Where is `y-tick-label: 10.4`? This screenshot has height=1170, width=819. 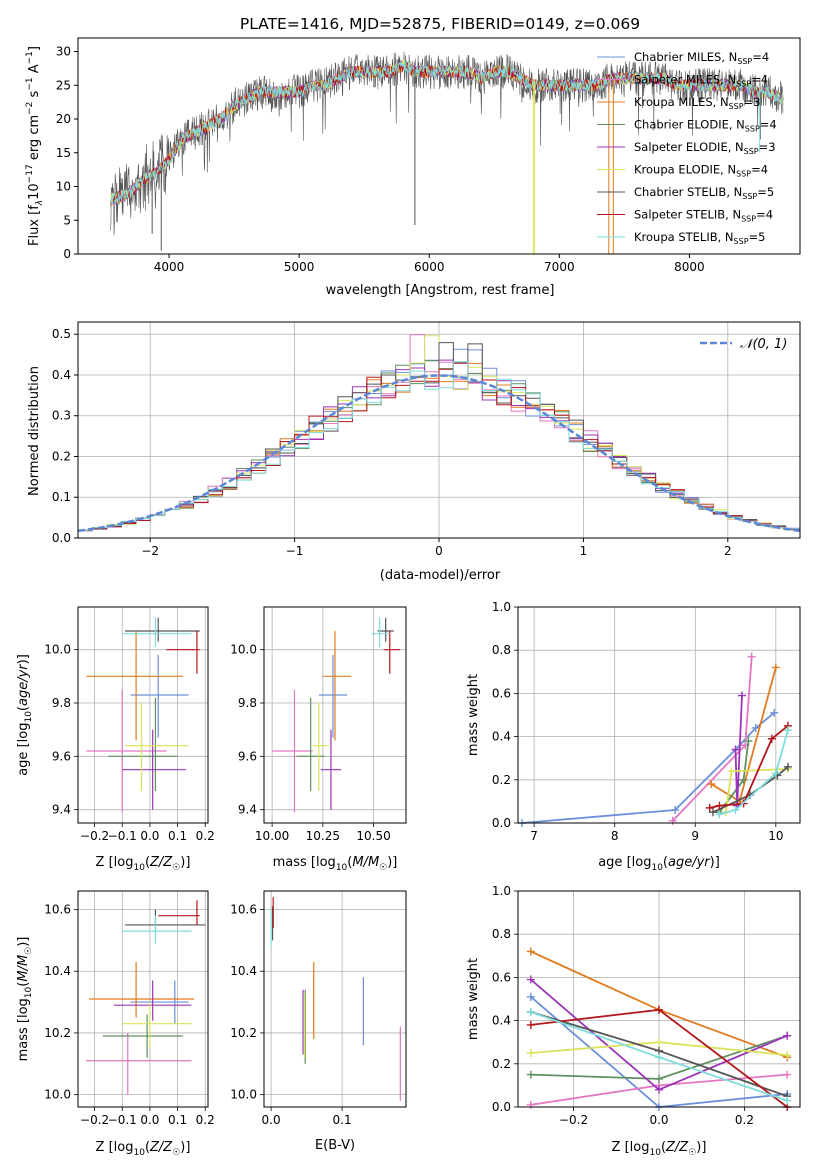 y-tick-label: 10.4 is located at coordinates (243, 971).